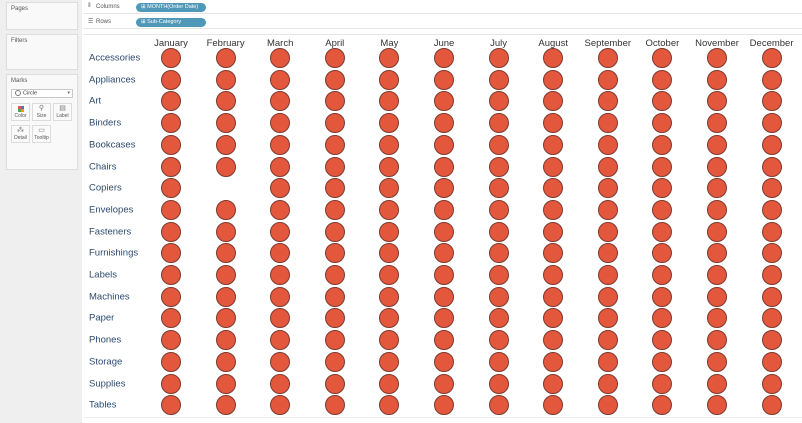 Image resolution: width=802 pixels, height=423 pixels. Describe the element at coordinates (41, 134) in the screenshot. I see `tooltip-button: ▭ Tooltip` at that location.